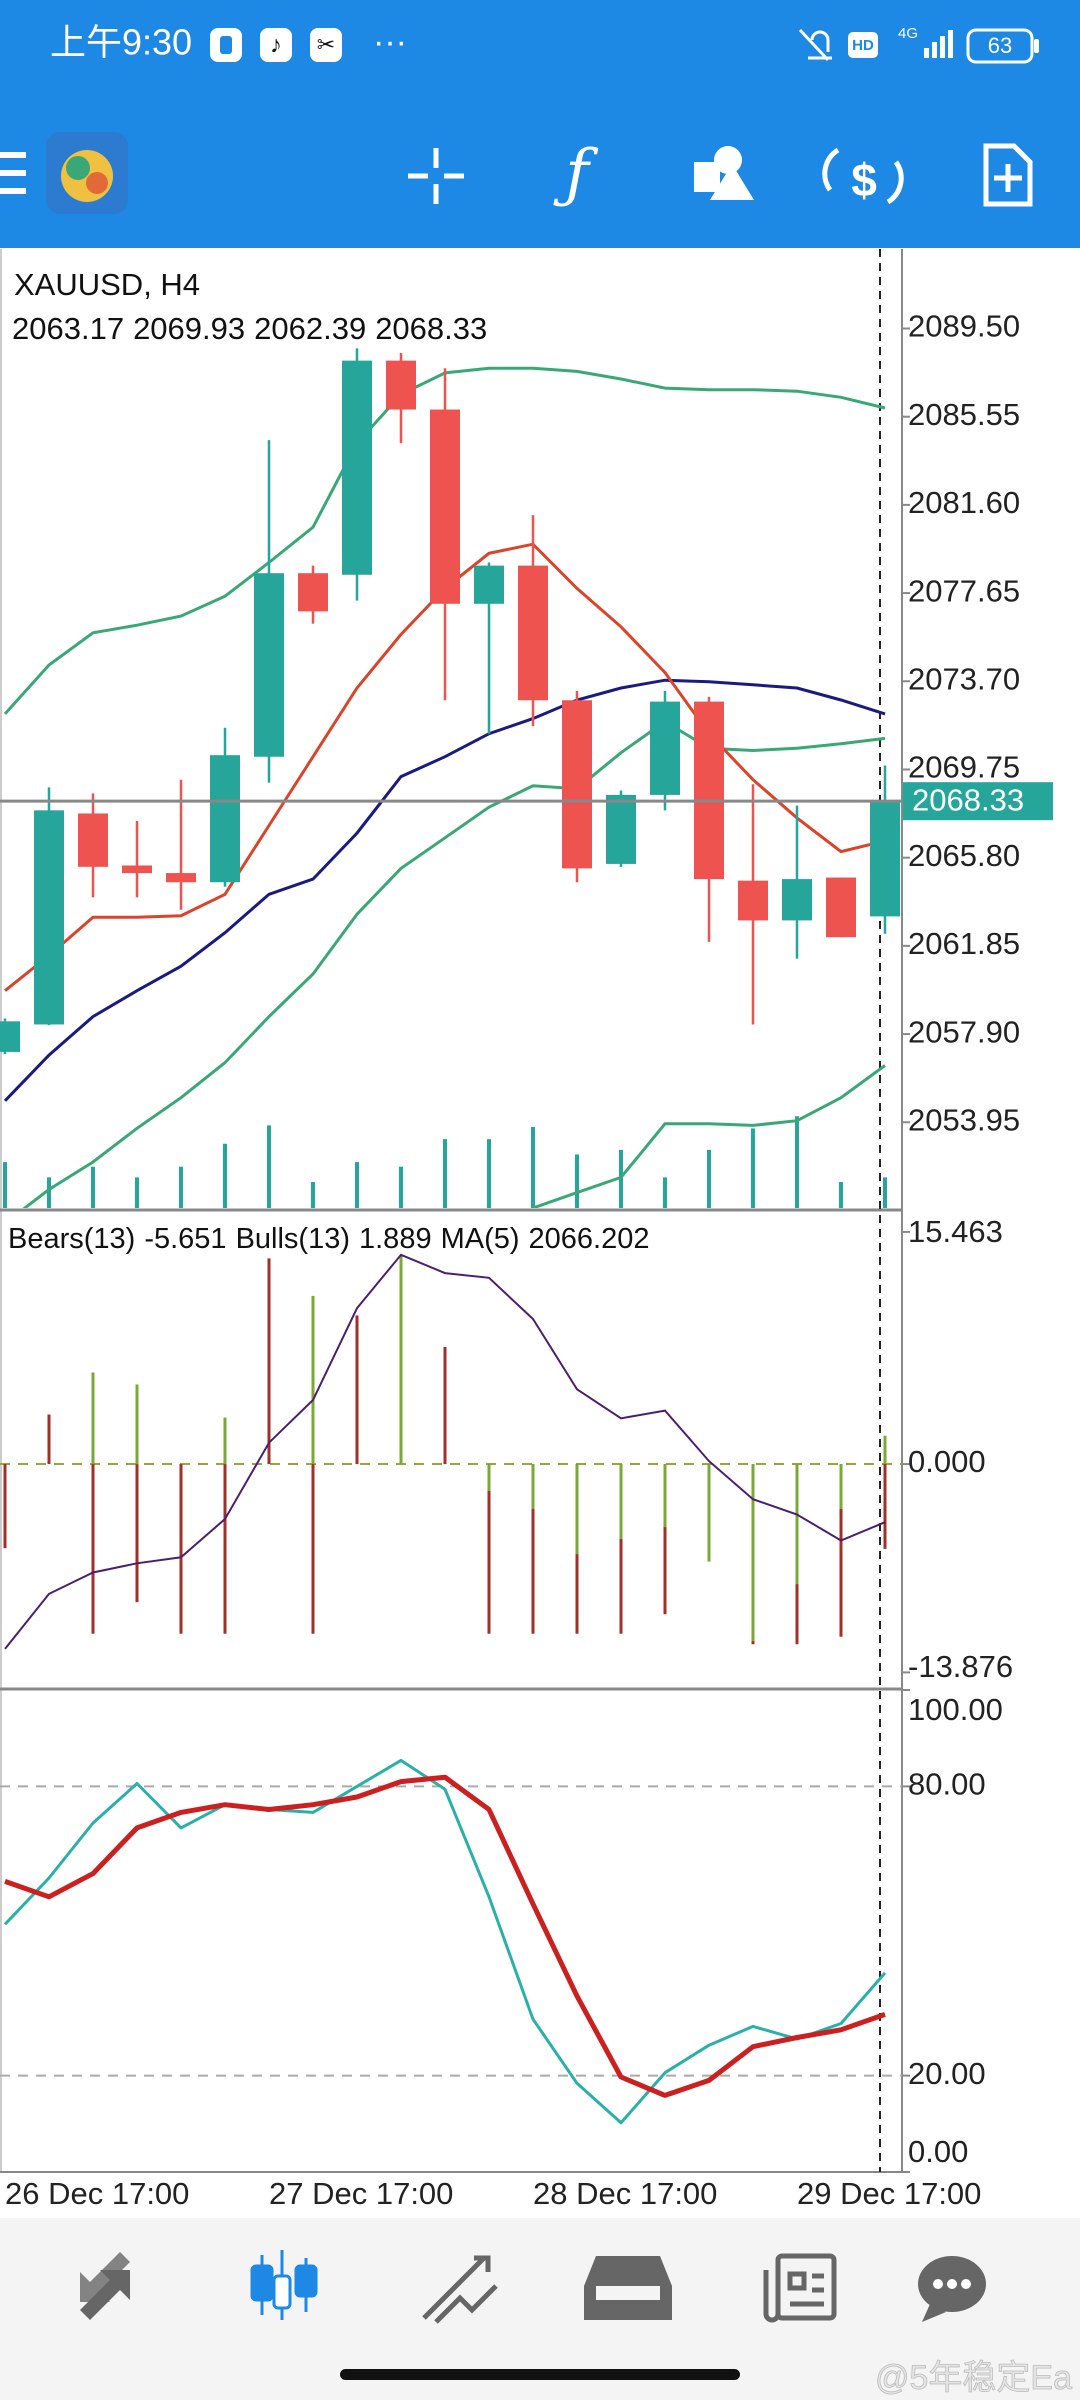  What do you see at coordinates (451, 1451) in the screenshot?
I see `bears-bulls-pane` at bounding box center [451, 1451].